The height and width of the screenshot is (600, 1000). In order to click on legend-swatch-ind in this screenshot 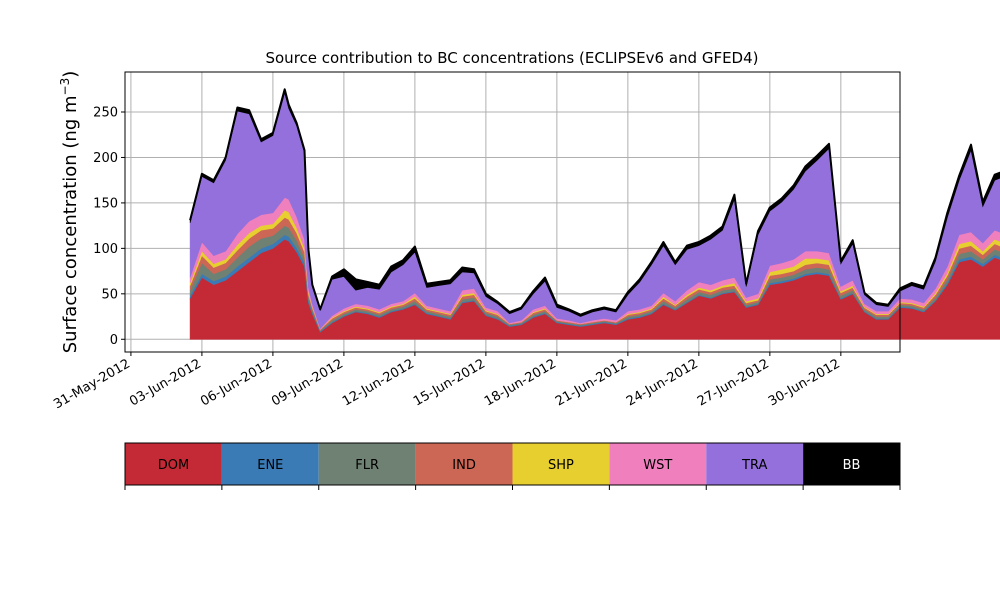, I will do `click(464, 464)`.